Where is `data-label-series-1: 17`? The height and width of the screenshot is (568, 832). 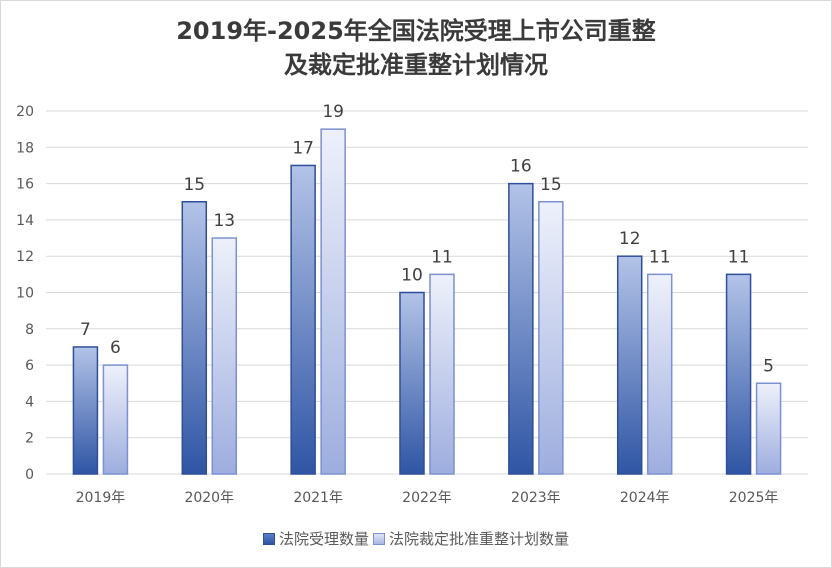
data-label-series-1: 17 is located at coordinates (303, 148).